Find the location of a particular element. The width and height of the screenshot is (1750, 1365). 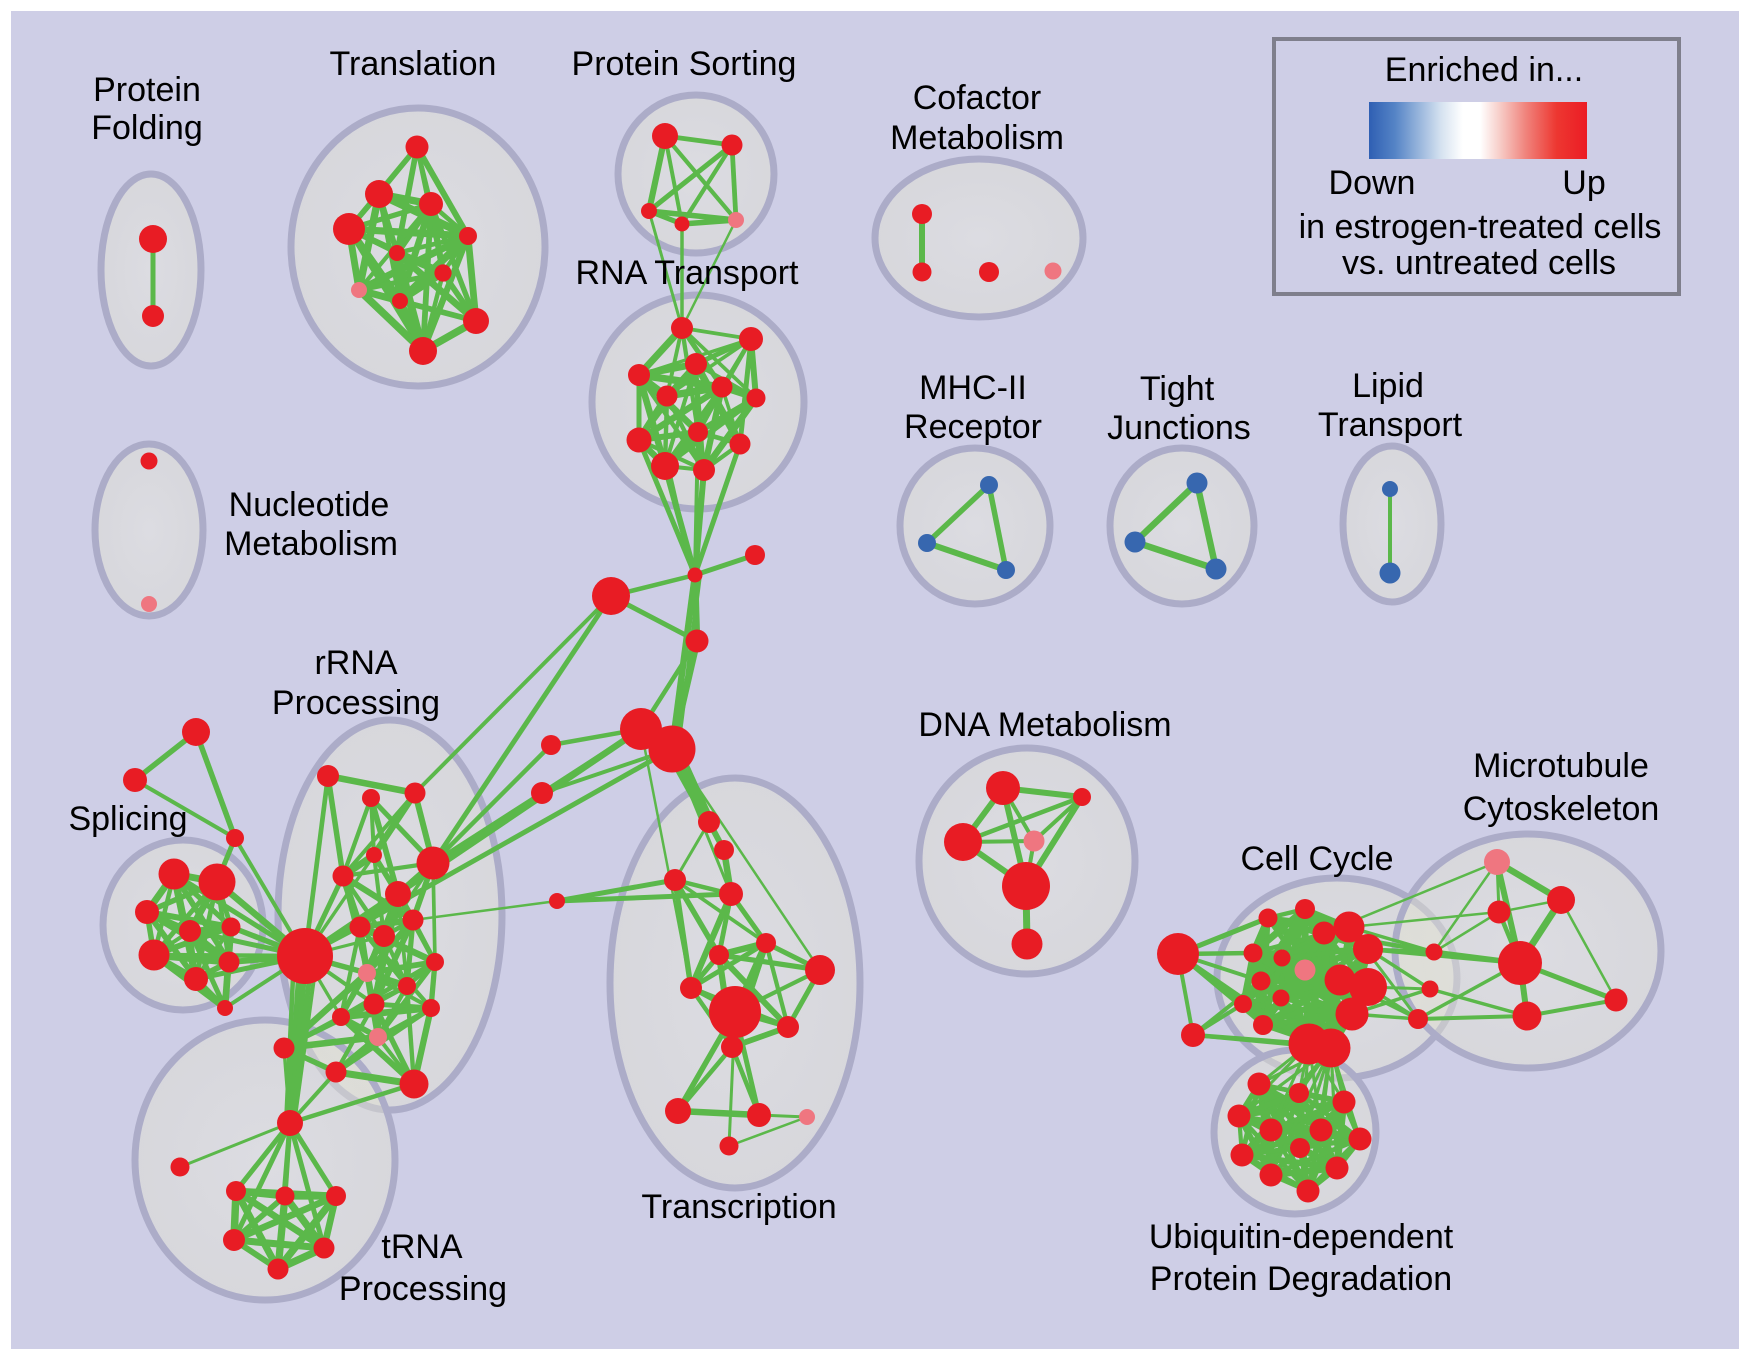

svg-text: rRNA is located at coordinates (355, 663).